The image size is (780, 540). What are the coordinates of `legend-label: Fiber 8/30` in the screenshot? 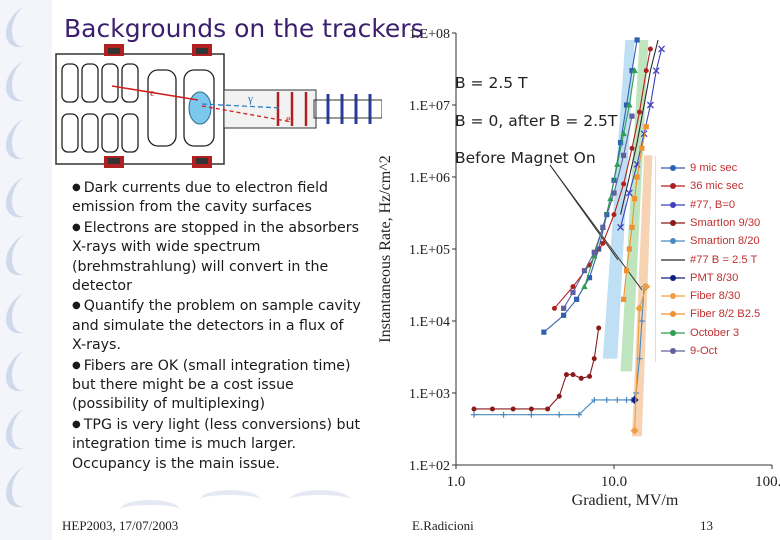 It's located at (715, 296).